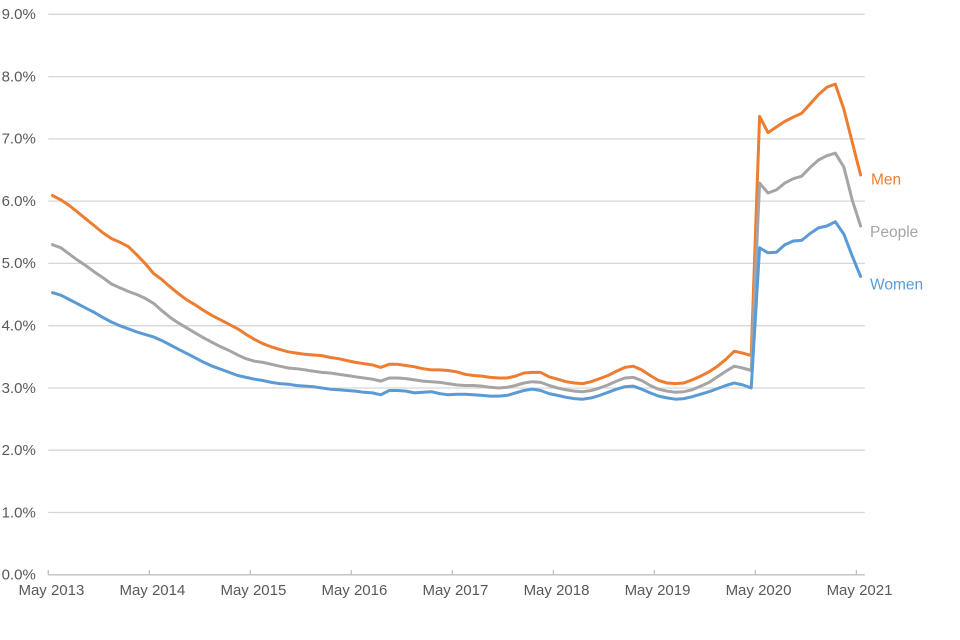 This screenshot has height=640, width=960. What do you see at coordinates (19, 450) in the screenshot?
I see `svg-text: 2.0%` at bounding box center [19, 450].